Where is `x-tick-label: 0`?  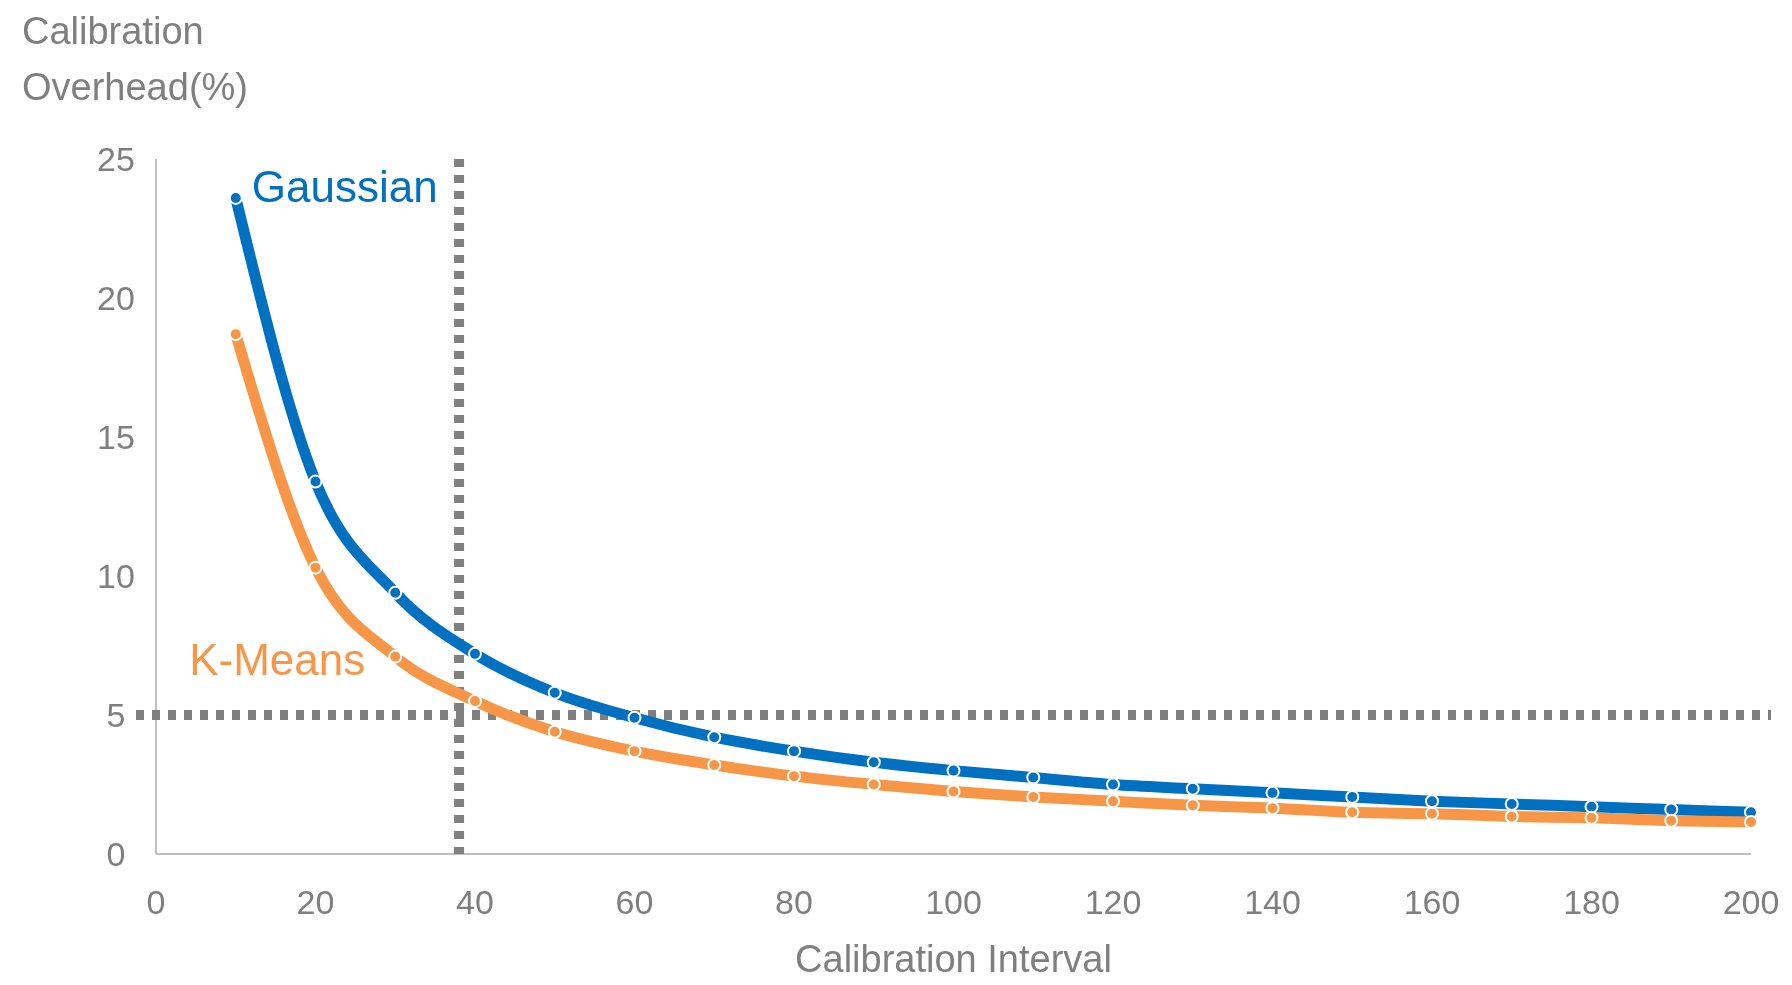 x-tick-label: 0 is located at coordinates (156, 902).